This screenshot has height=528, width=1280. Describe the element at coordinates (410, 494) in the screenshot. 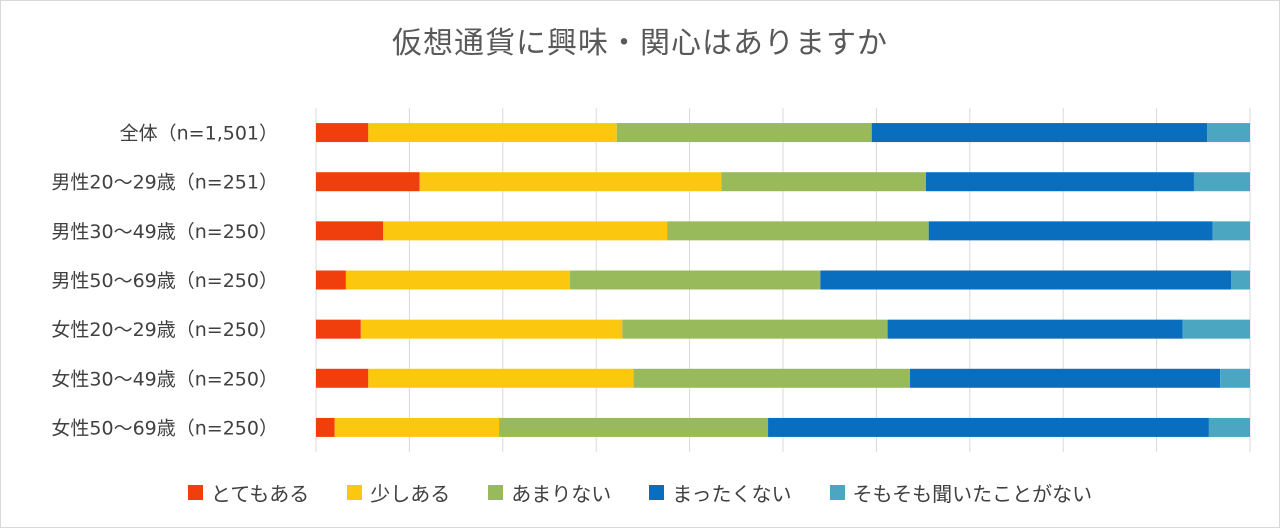

I see `legend-label: 少しある` at that location.